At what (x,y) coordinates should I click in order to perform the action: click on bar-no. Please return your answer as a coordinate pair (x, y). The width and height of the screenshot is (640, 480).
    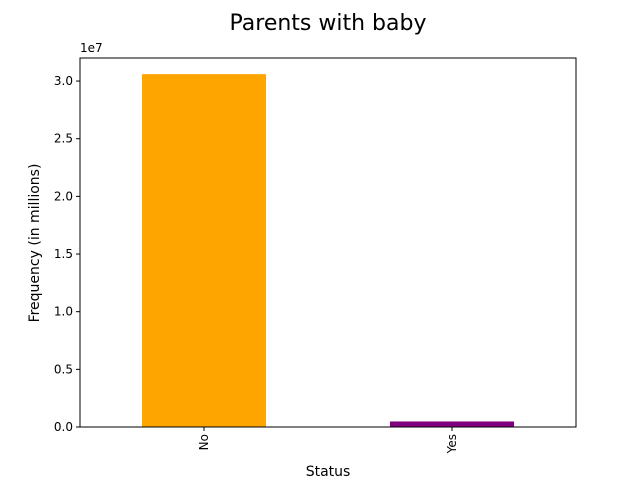
    Looking at the image, I should click on (204, 251).